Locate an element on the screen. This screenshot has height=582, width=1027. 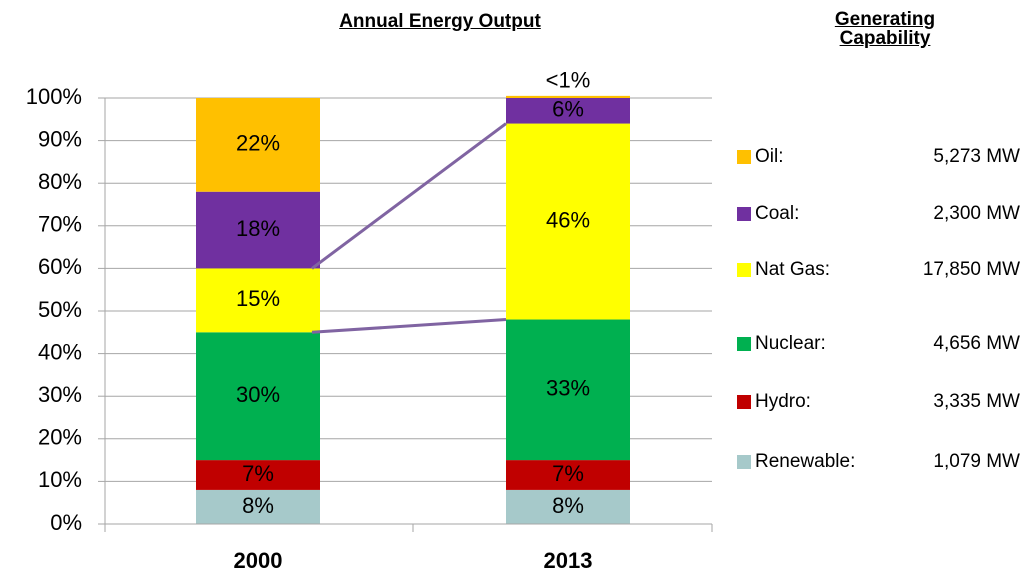
x-tick-label: 2013 is located at coordinates (568, 560).